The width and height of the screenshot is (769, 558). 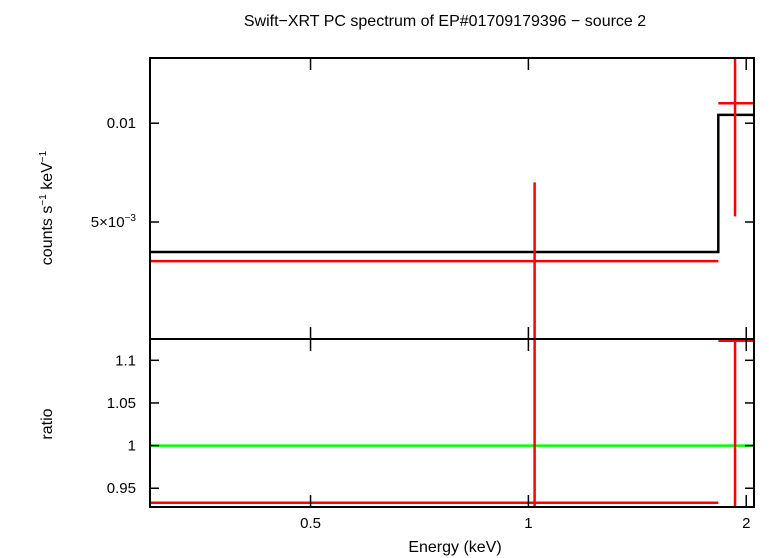 I want to click on spectrum-y-label: counts s−1 keV−1, so click(x=47, y=207).